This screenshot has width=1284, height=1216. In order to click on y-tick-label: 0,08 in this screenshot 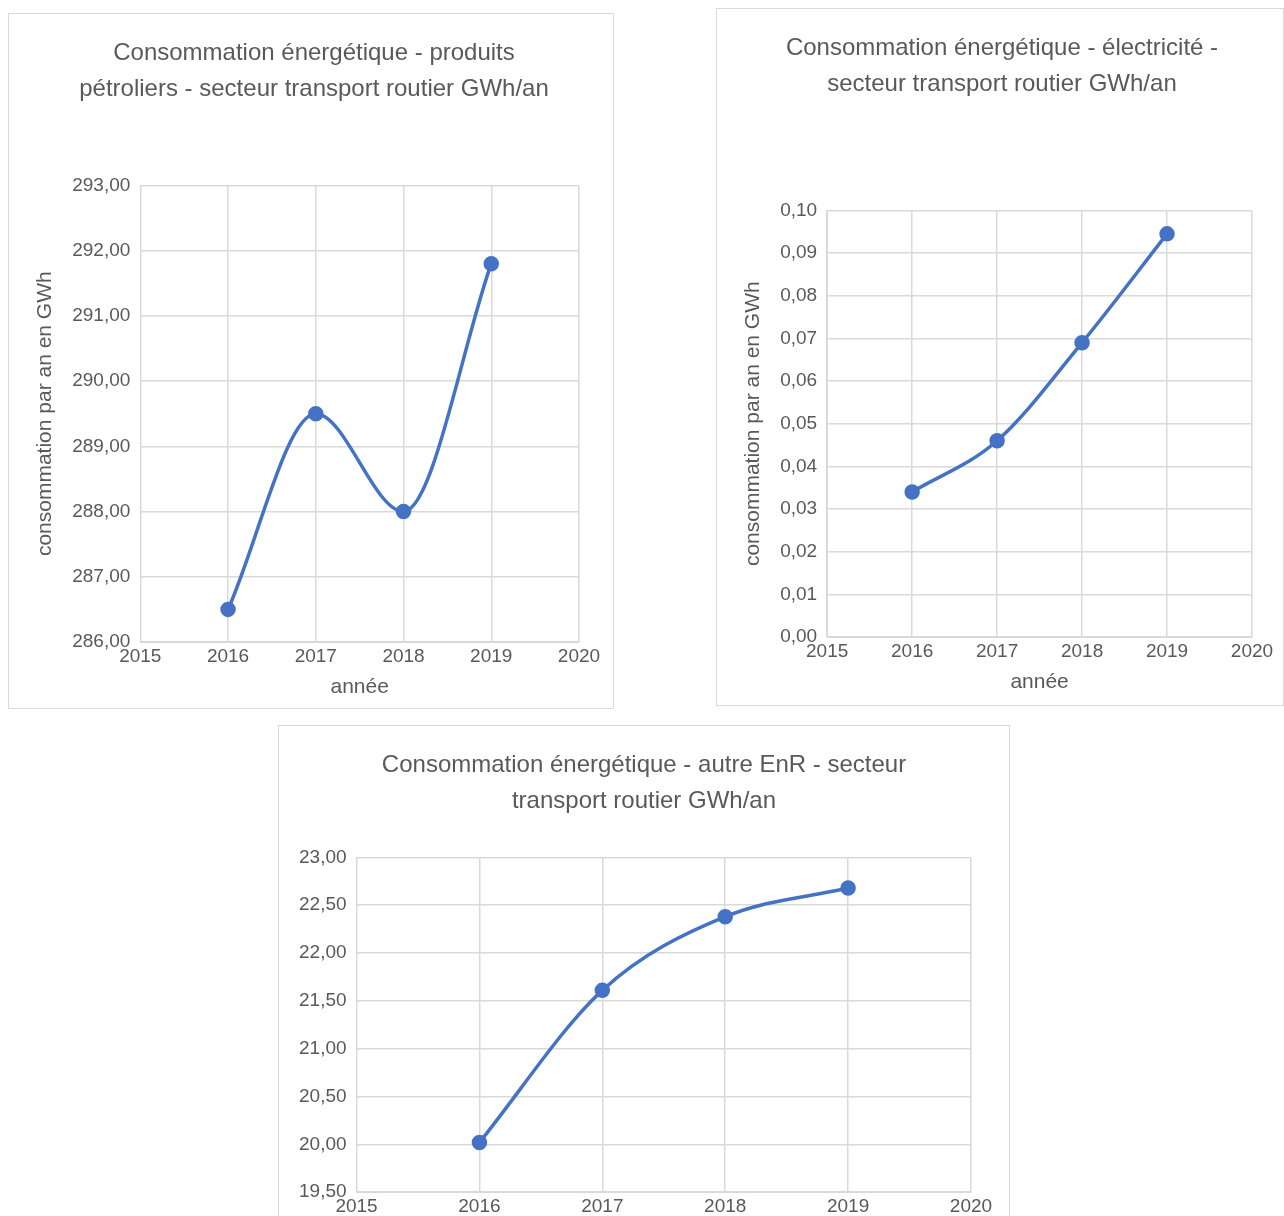, I will do `click(799, 294)`.